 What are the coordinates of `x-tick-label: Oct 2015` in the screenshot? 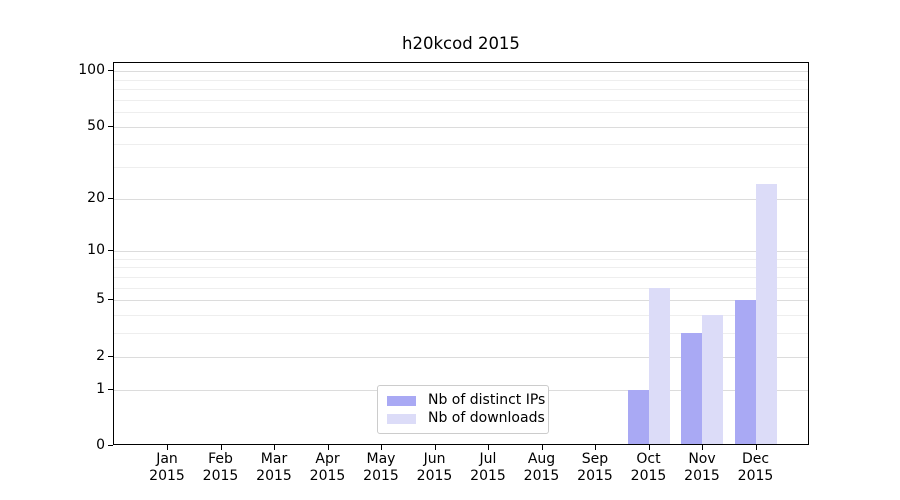 It's located at (649, 468).